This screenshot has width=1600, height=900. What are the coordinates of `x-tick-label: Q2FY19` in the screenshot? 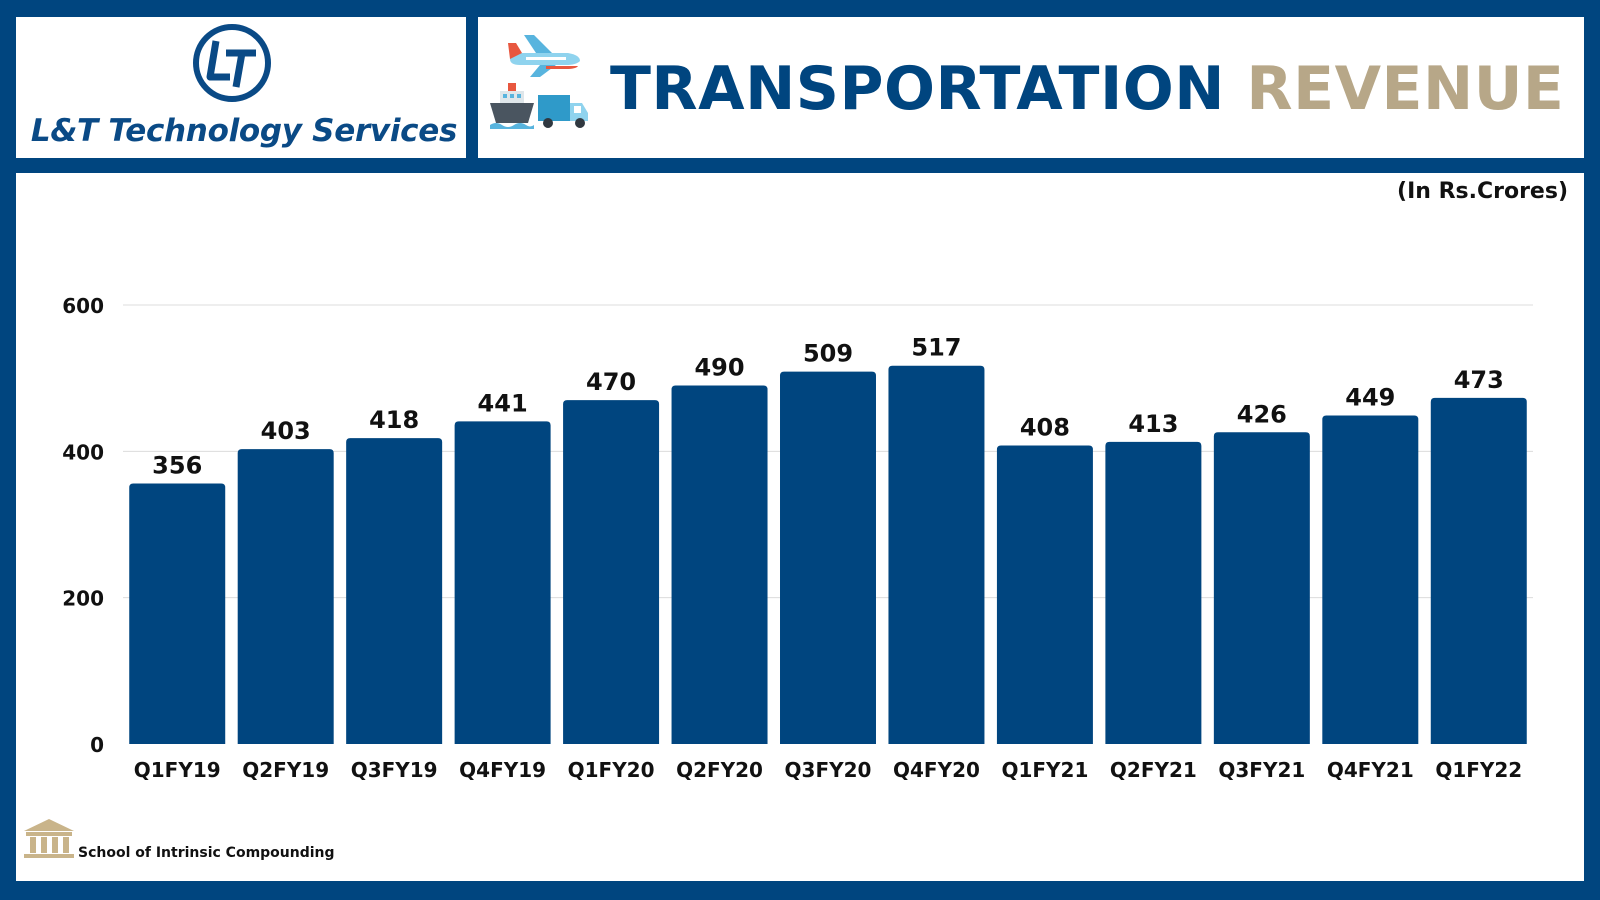 It's located at (285, 770).